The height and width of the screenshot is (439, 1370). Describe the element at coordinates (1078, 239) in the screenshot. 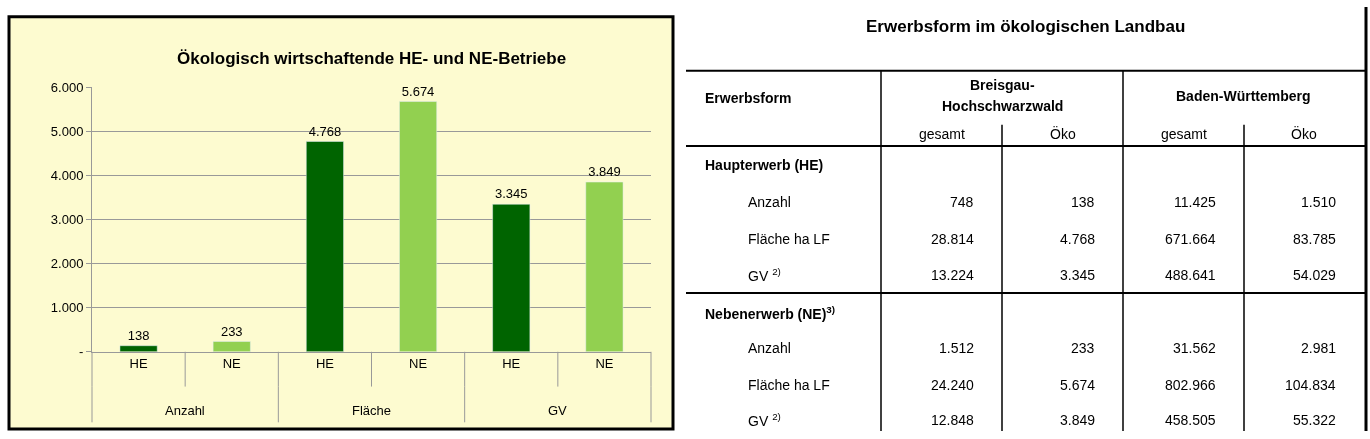

I see `text: 4.768` at that location.